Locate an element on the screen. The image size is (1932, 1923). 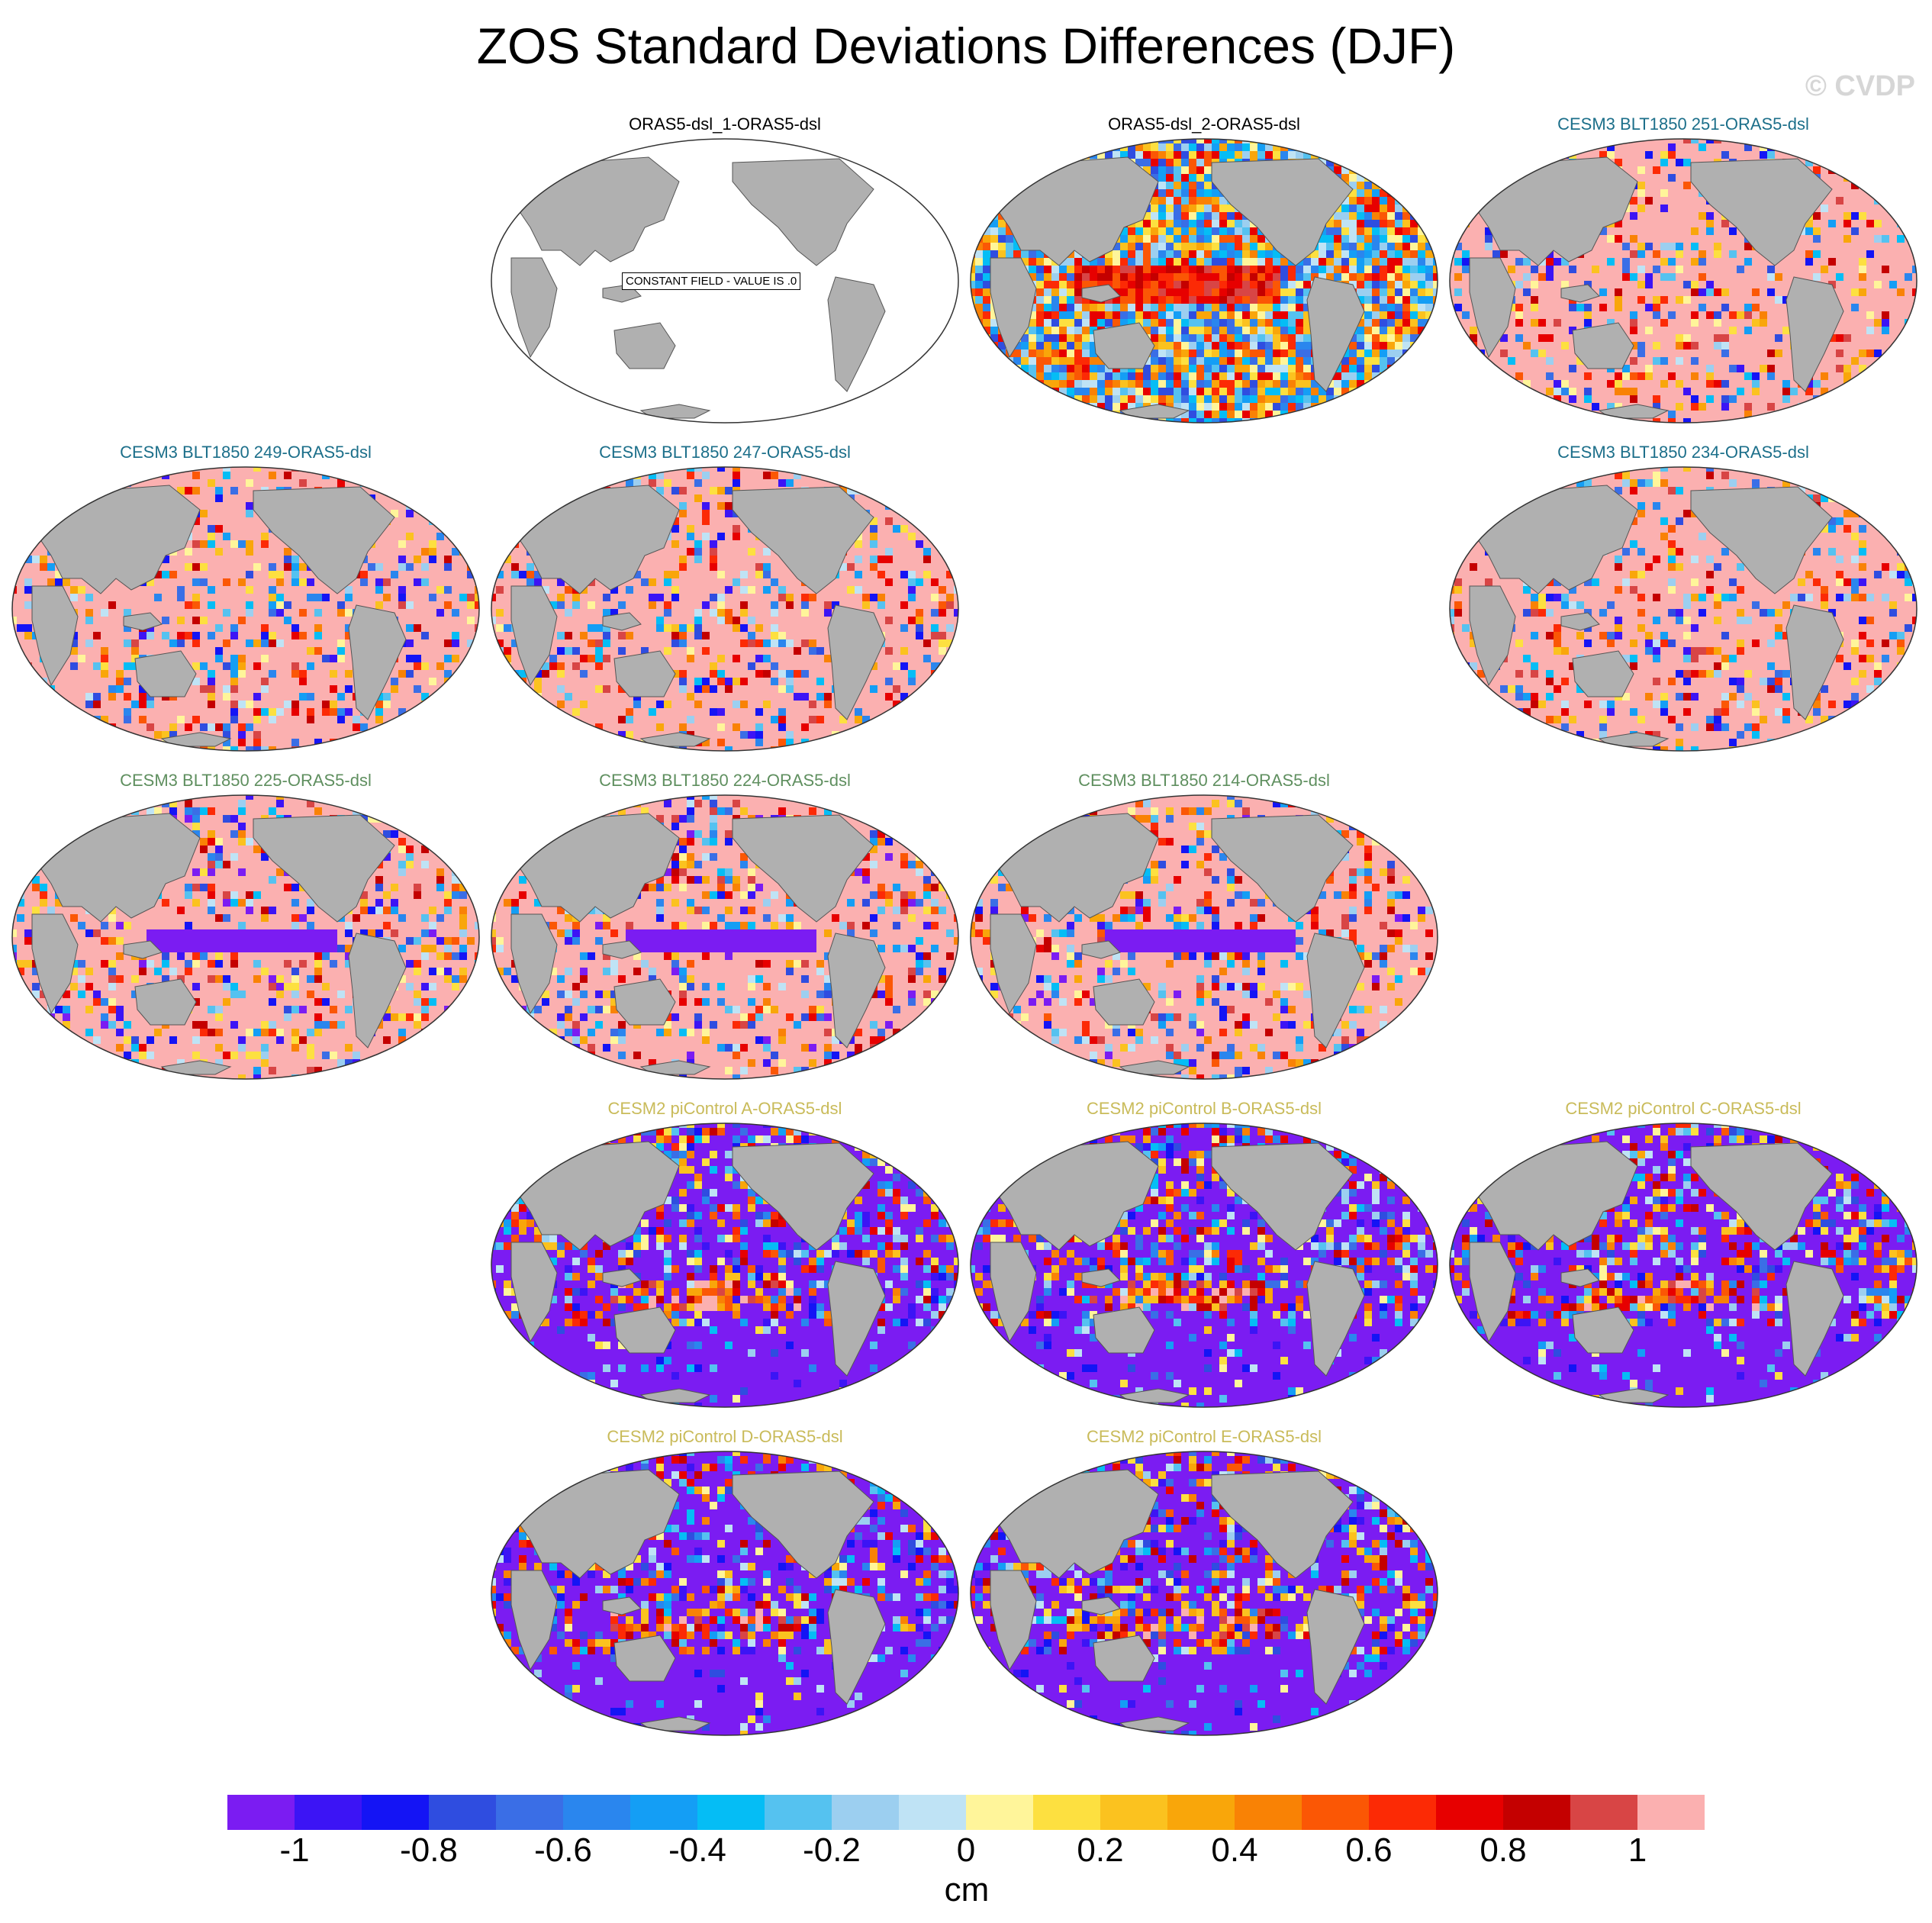
colorbar-tick: 1 is located at coordinates (1637, 1850).